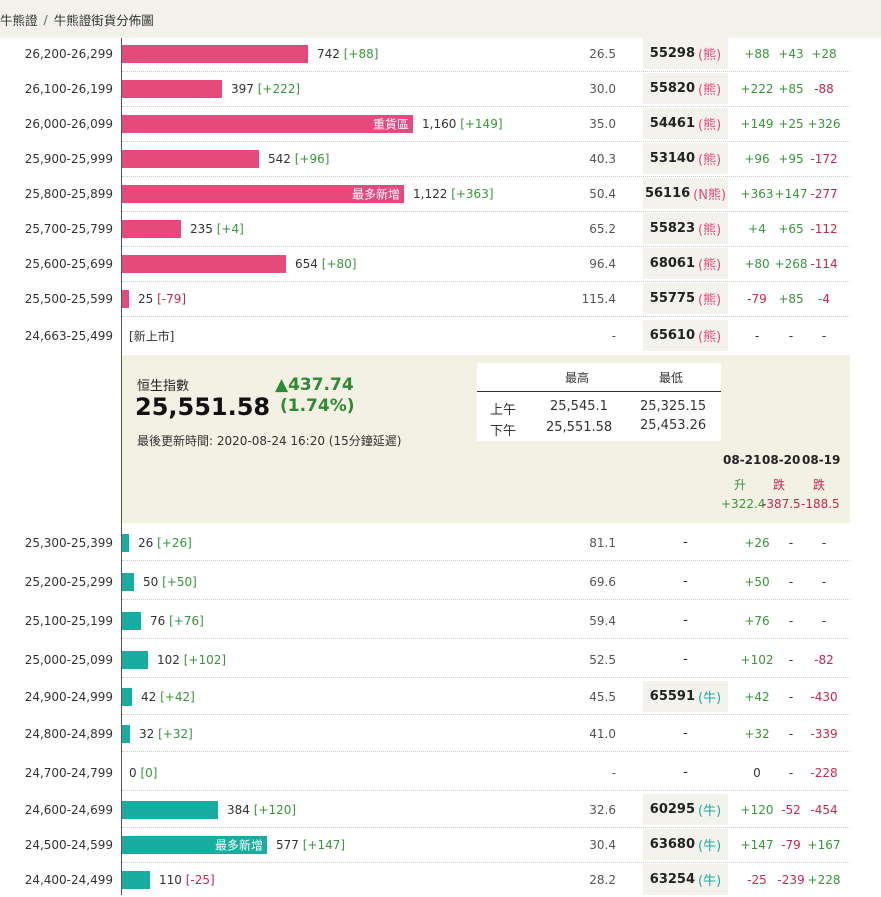 The width and height of the screenshot is (881, 897). I want to click on warrant-code-value: 63254, so click(672, 879).